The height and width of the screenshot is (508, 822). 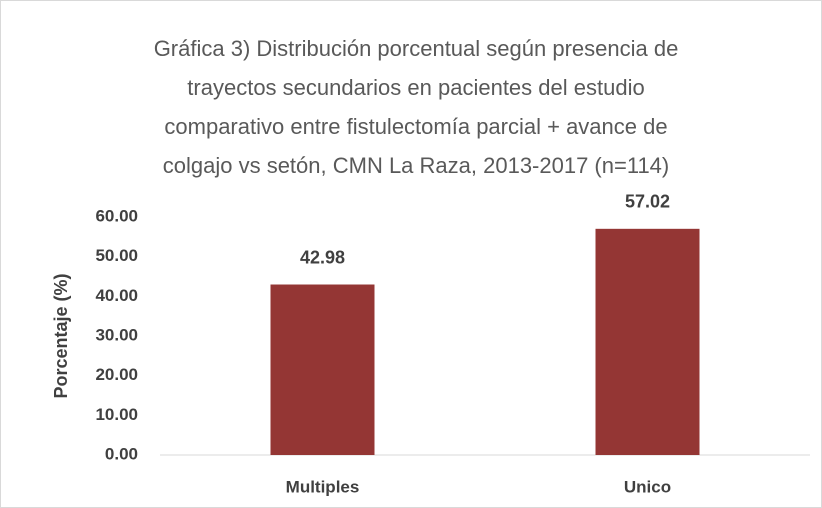 What do you see at coordinates (323, 486) in the screenshot?
I see `x-tick-label: Multiples` at bounding box center [323, 486].